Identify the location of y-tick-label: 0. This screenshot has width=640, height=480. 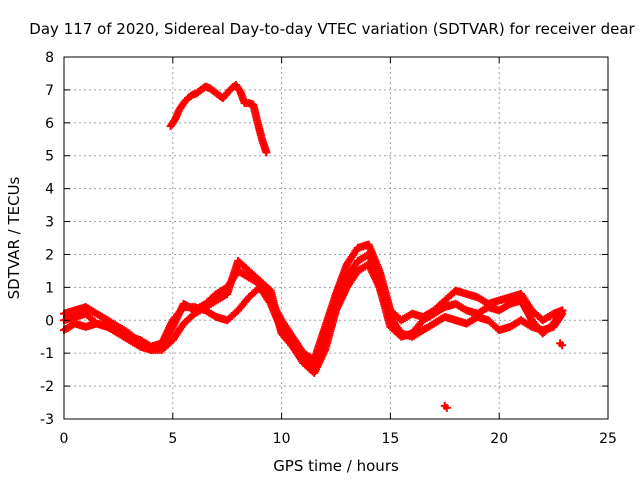
(49, 321).